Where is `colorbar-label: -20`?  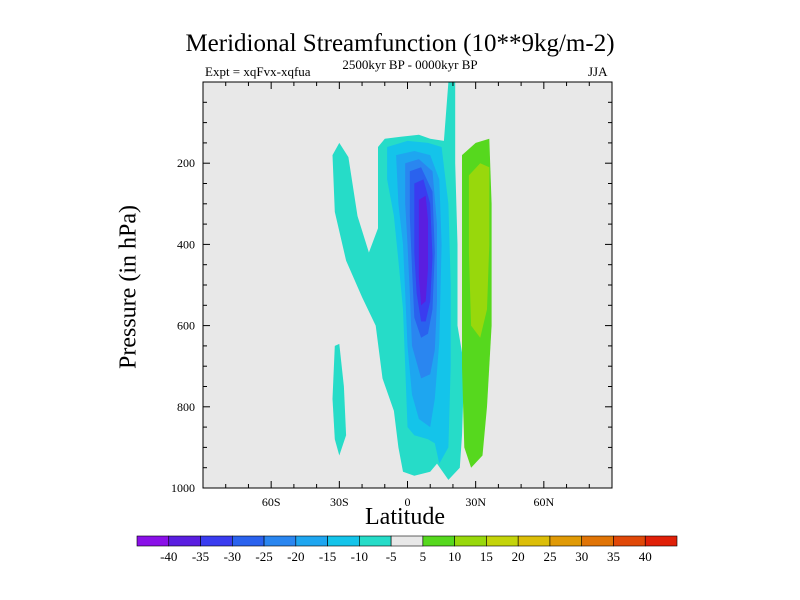
colorbar-label: -20 is located at coordinates (295, 556).